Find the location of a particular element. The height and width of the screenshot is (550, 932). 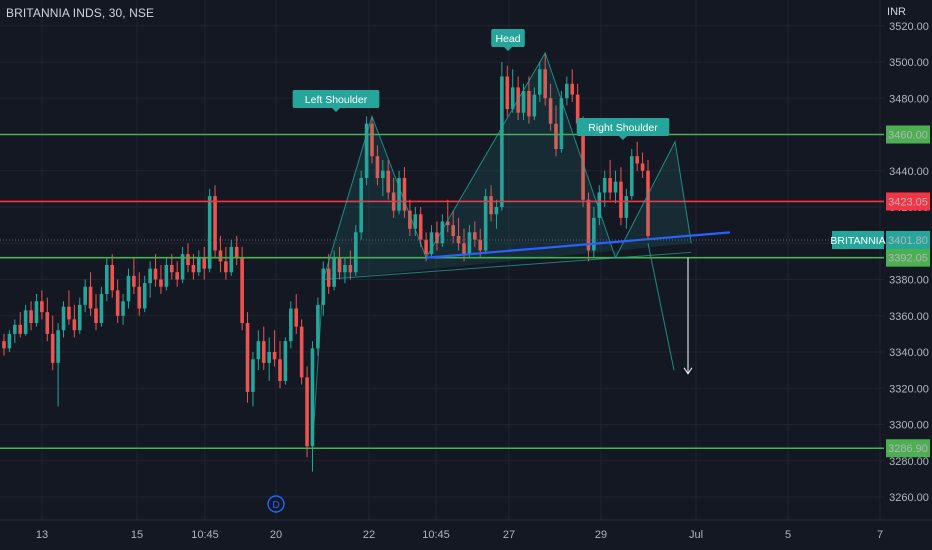

y-tick-label: 3520.00 is located at coordinates (909, 27).